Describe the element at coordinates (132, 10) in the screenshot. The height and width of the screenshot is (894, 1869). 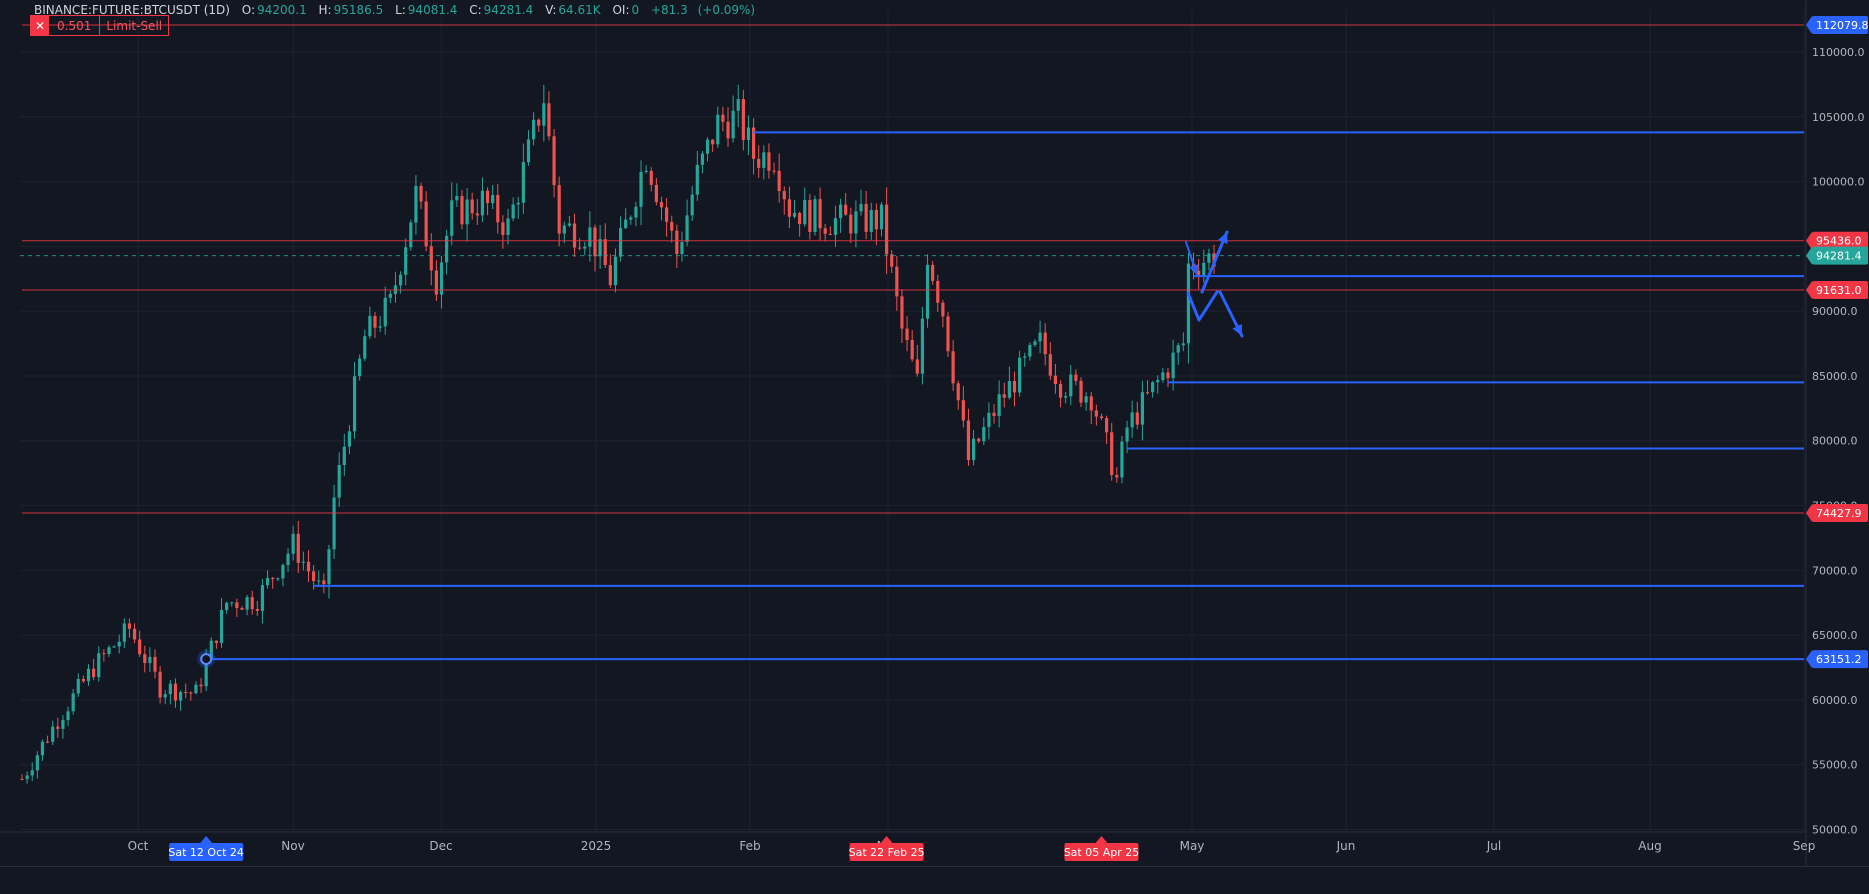
I see `symbol-title: BINANCE:FUTURE:BTCUSDT (1D)` at that location.